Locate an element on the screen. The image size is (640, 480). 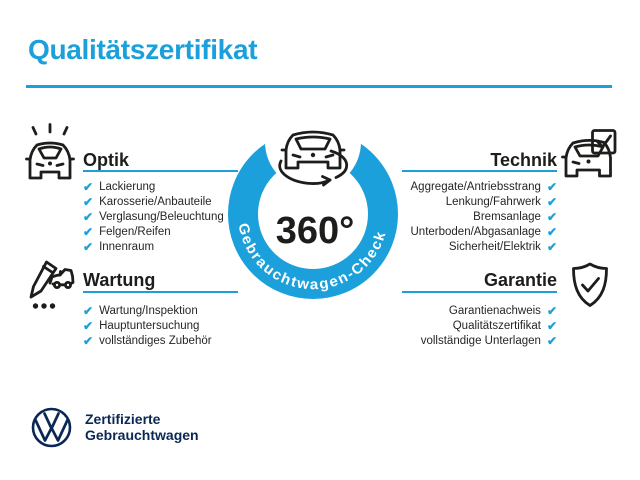
ring-notch is located at coordinates (313, 142).